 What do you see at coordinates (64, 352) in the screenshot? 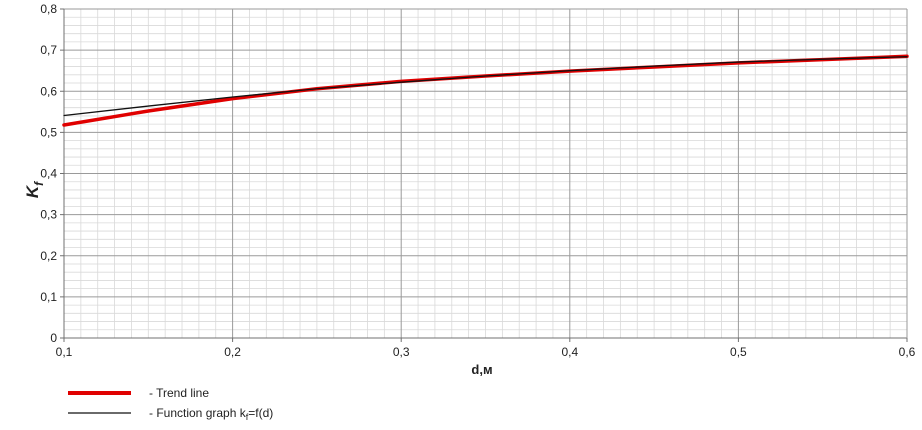
I see `x-tick-label: 0,1` at bounding box center [64, 352].